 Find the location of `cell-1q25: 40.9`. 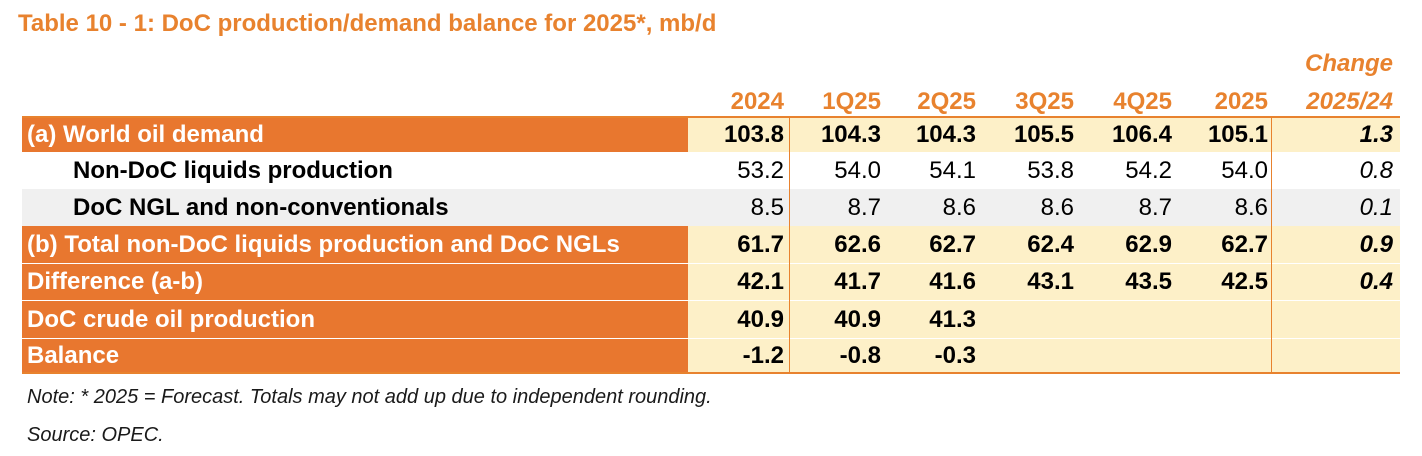

cell-1q25: 40.9 is located at coordinates (857, 319).